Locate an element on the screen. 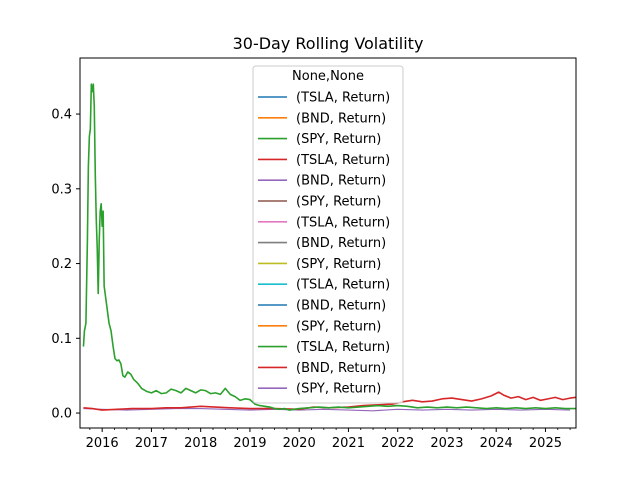 This screenshot has width=640, height=480. legend-label-13: (BND, Return) is located at coordinates (341, 368).